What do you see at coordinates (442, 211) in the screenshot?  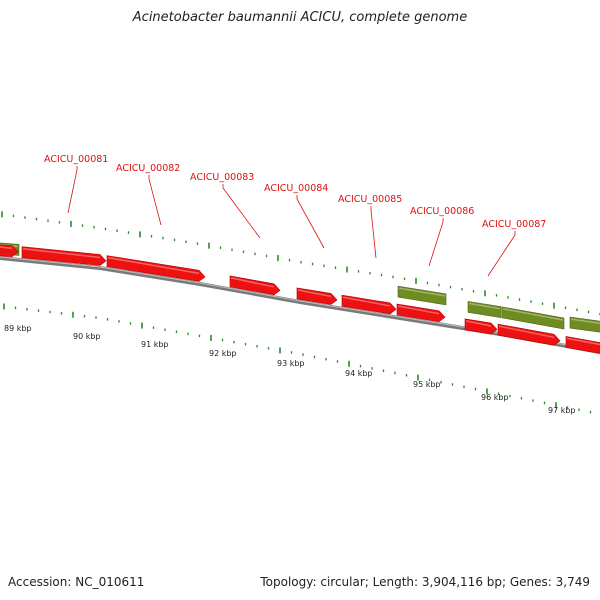 I see `gene-label: ACICU_00086` at bounding box center [442, 211].